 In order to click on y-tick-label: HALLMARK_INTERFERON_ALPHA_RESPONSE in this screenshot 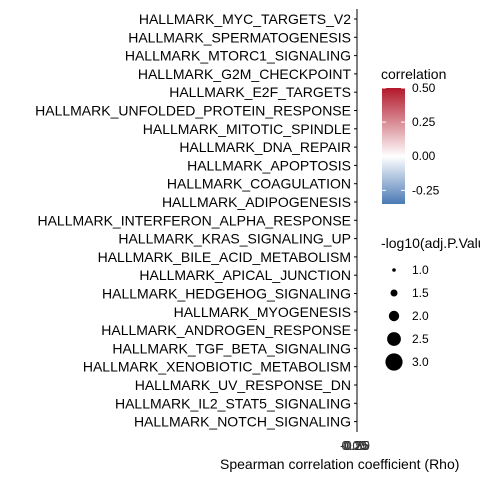, I will do `click(194, 220)`.